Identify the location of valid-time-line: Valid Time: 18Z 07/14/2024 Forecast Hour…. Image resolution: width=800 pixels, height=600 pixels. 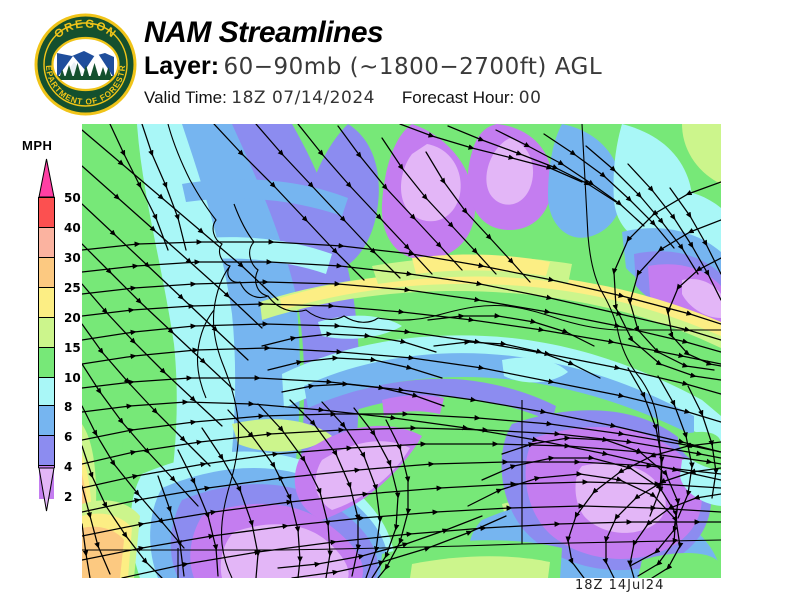
(469, 98).